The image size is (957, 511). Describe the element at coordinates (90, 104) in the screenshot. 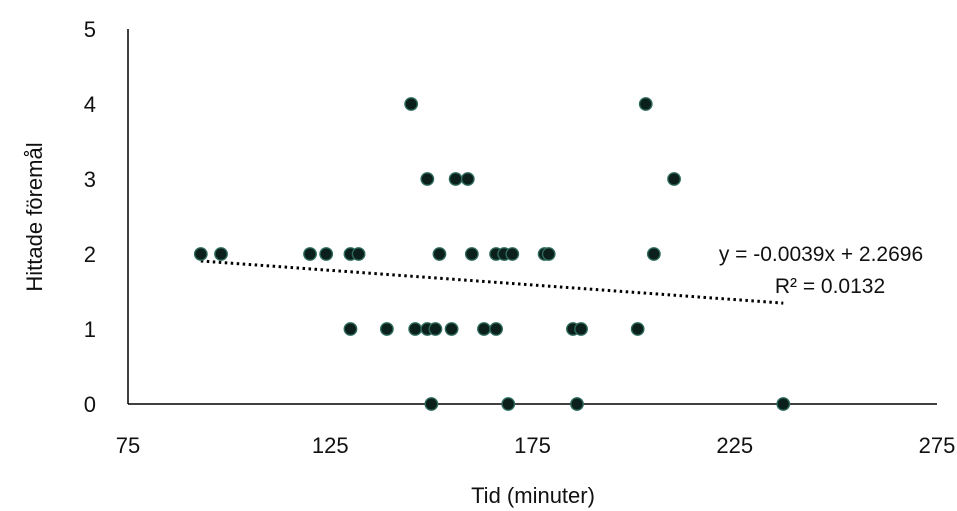

I see `y-tick-label: 4` at that location.